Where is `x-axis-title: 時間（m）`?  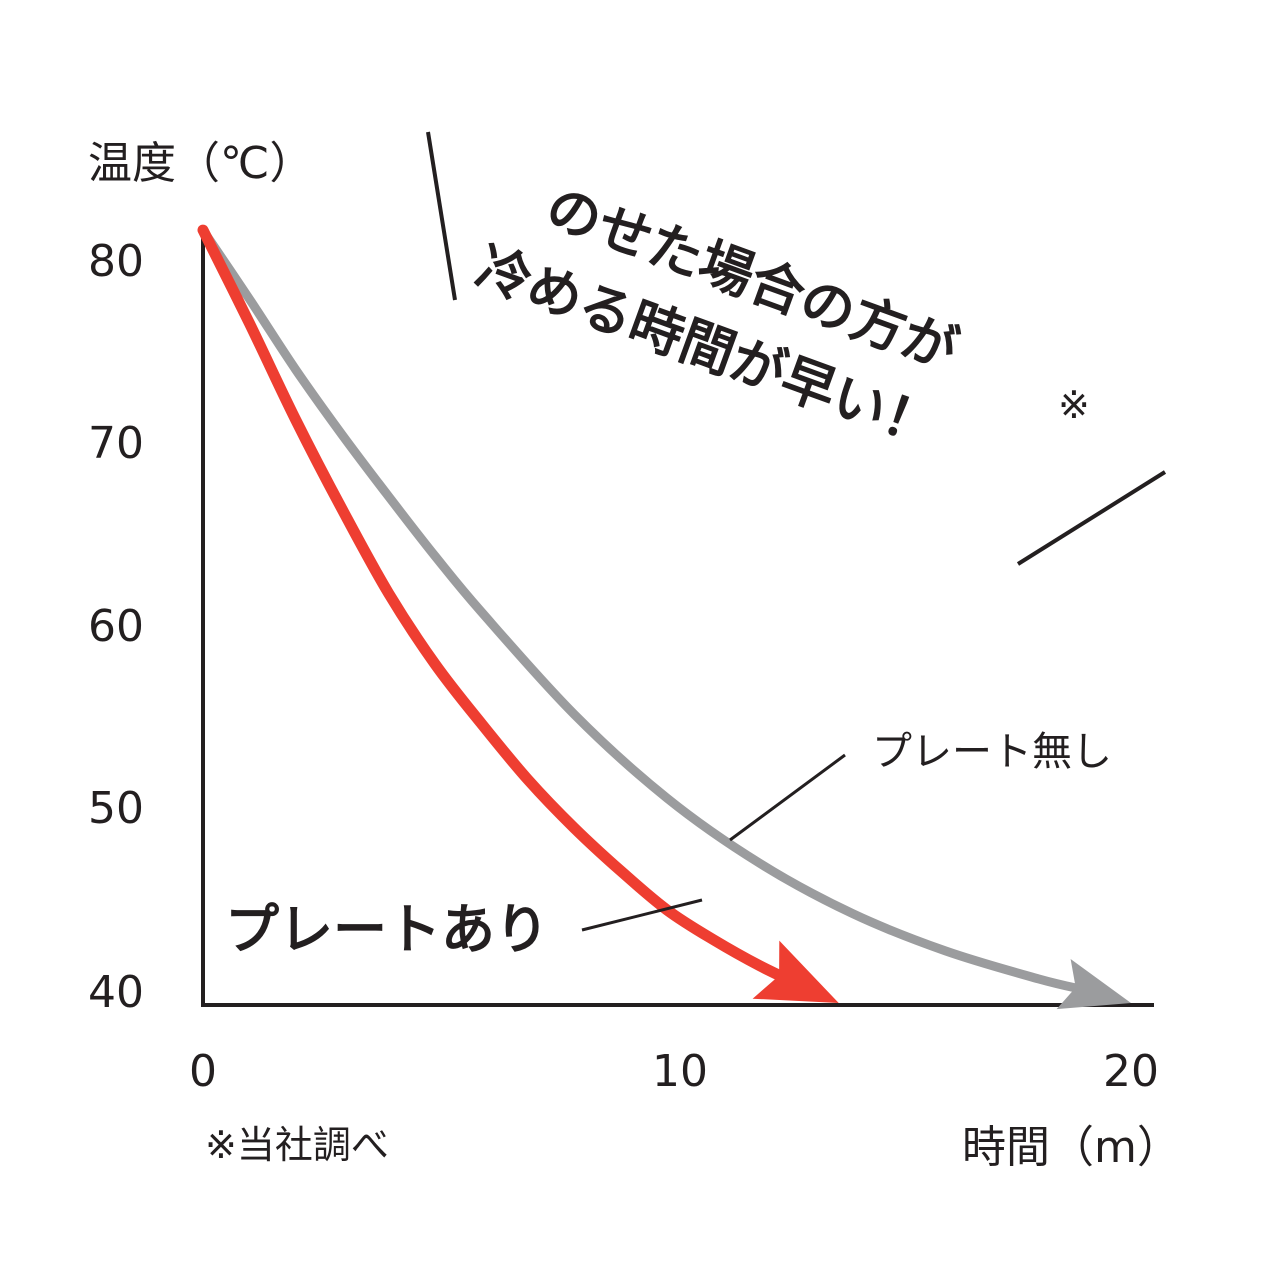
x-axis-title: 時間（m） is located at coordinates (1071, 1147).